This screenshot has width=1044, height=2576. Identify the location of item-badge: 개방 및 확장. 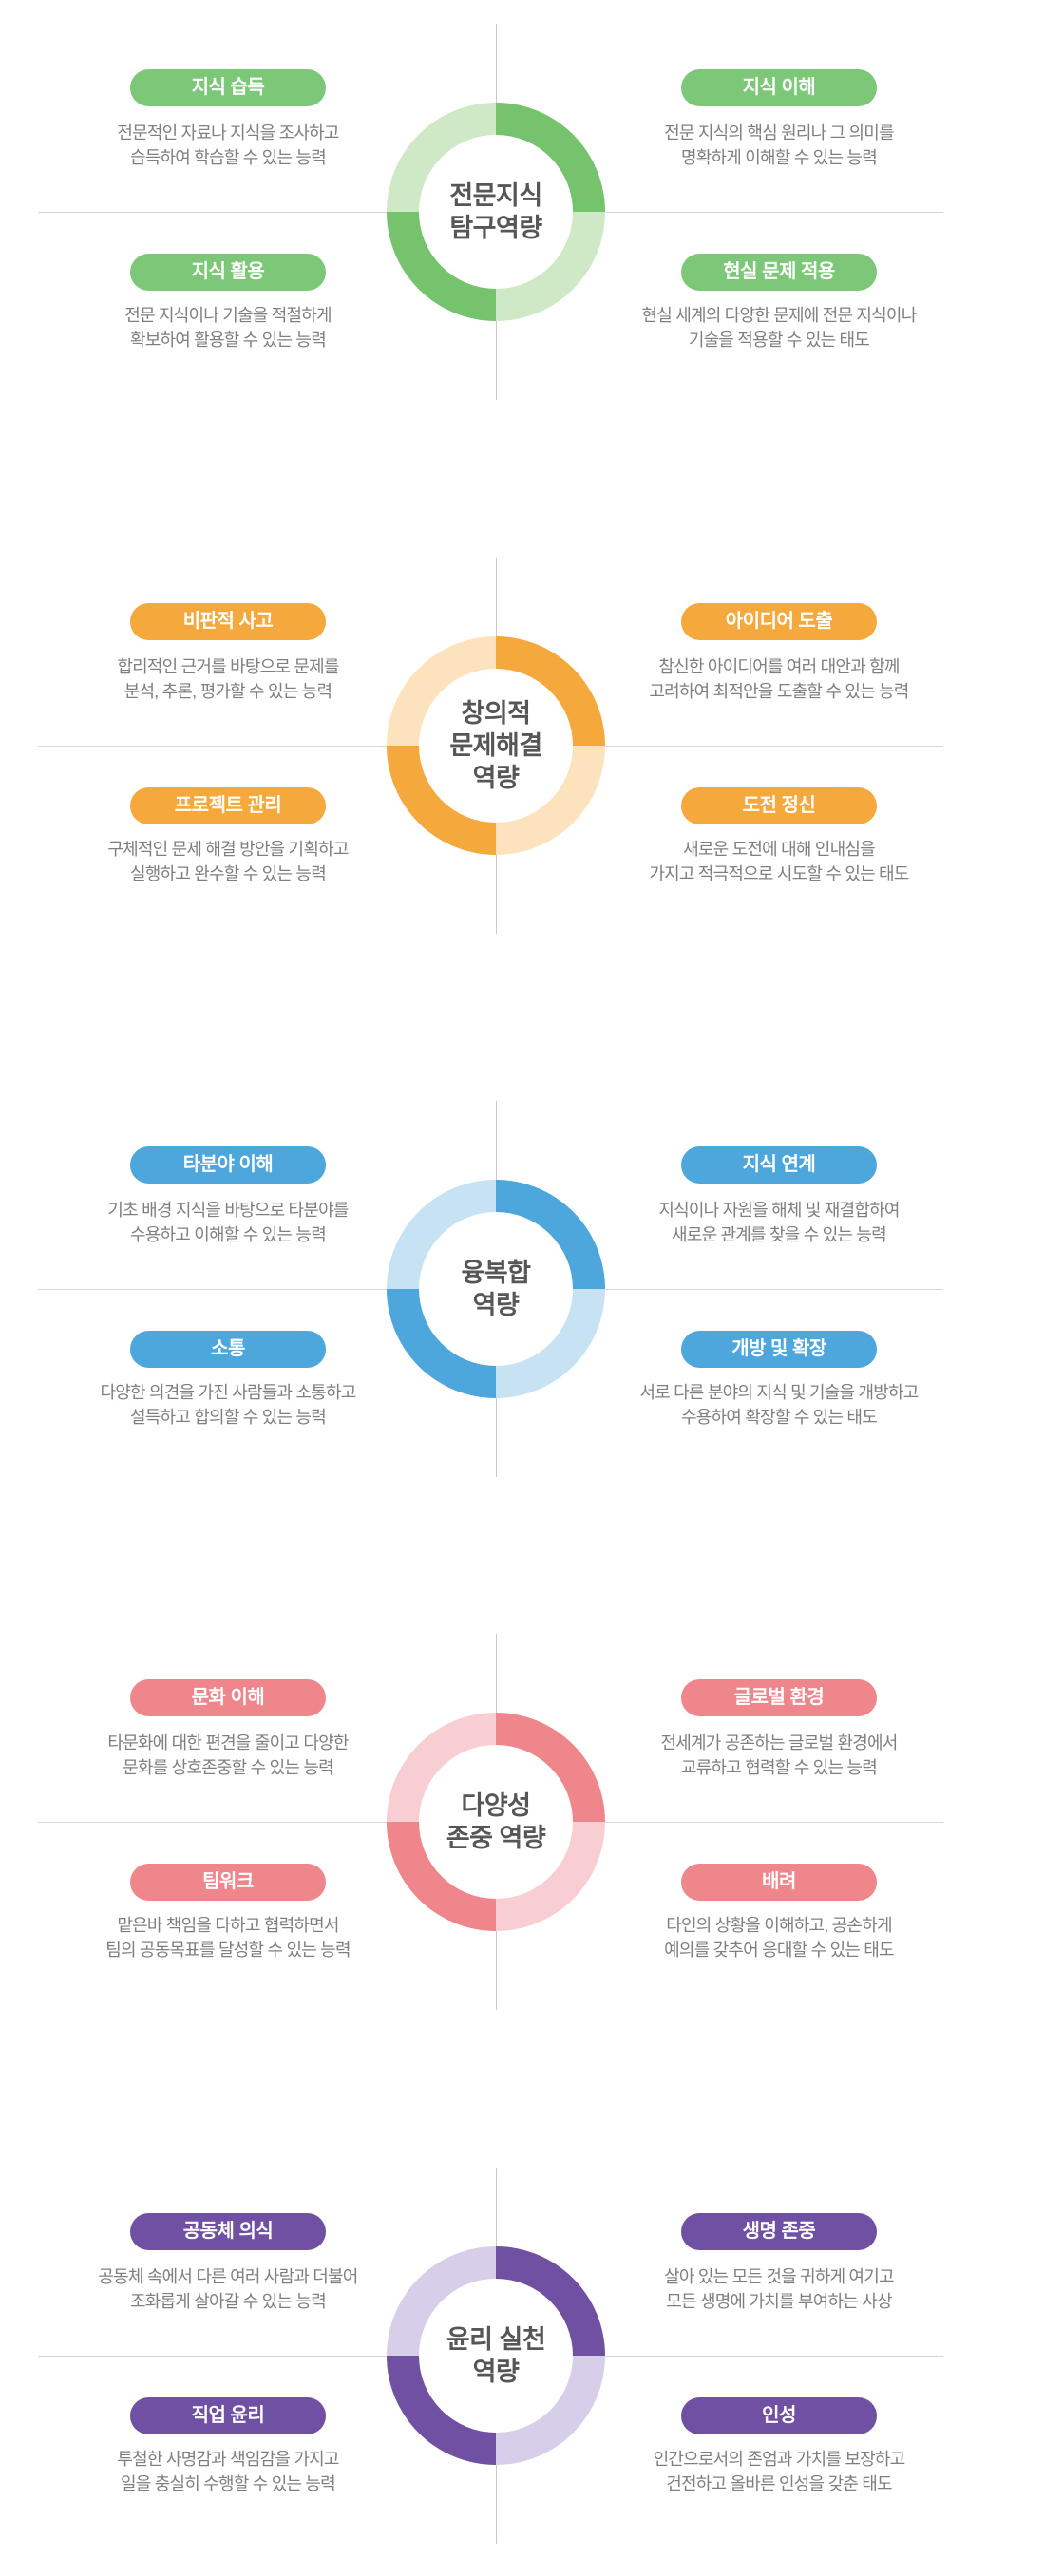
(779, 1349).